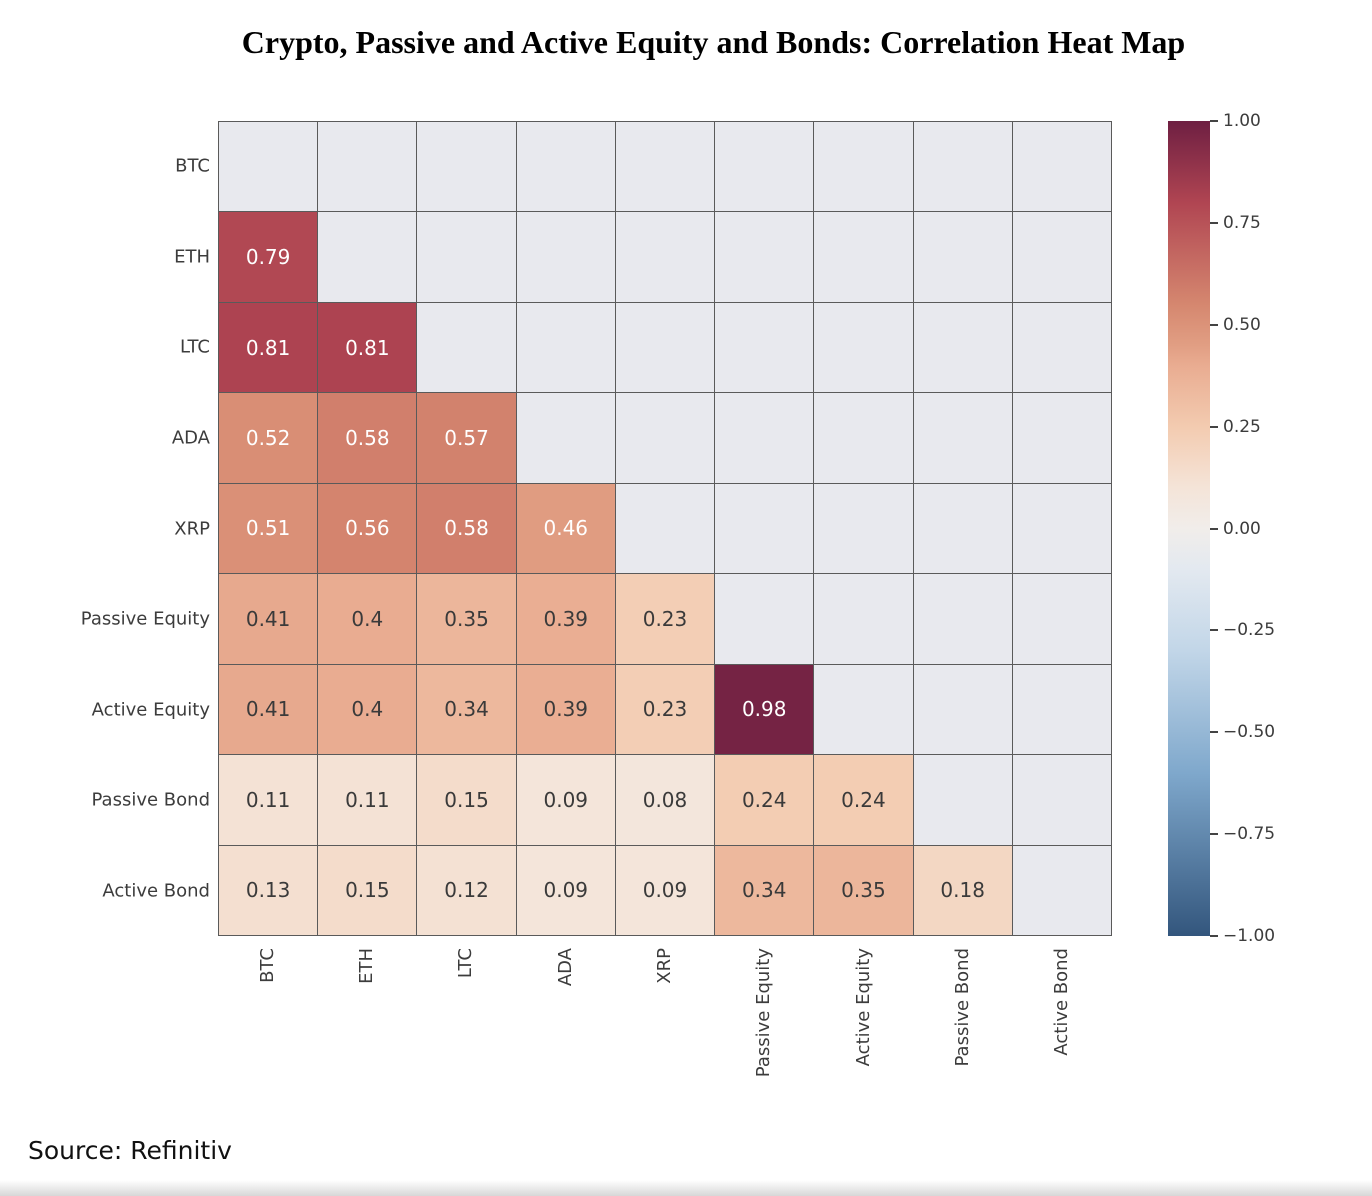 The height and width of the screenshot is (1196, 1372). Describe the element at coordinates (1249, 732) in the screenshot. I see `colorbar-tick-label: −0.50` at that location.